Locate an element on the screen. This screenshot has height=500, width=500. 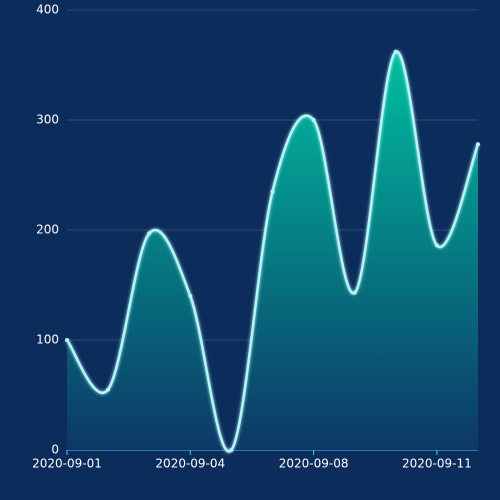
y-tick-label: 400 is located at coordinates (47, 10).